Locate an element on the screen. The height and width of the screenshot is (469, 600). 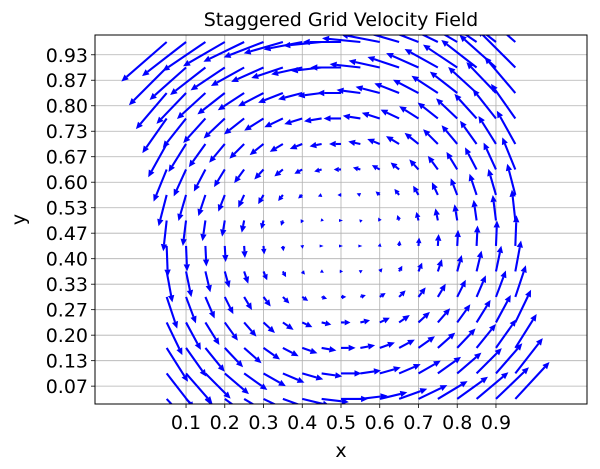
y-tick-label: 0.27 is located at coordinates (67, 311).